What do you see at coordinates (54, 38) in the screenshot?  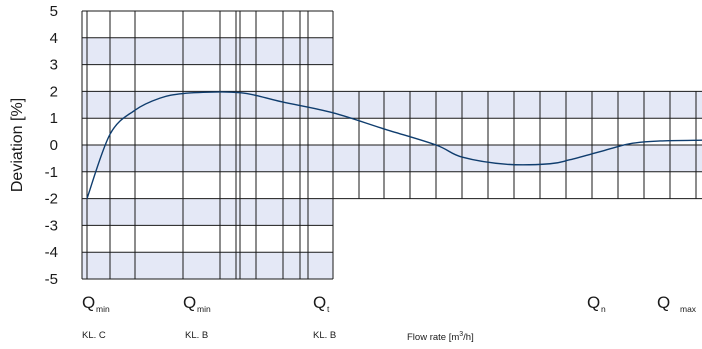 I see `y-tick-label: 4` at bounding box center [54, 38].